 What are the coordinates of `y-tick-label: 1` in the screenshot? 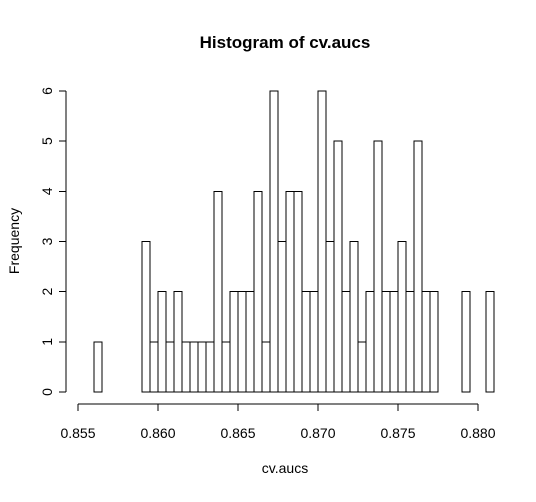 It's located at (47, 342).